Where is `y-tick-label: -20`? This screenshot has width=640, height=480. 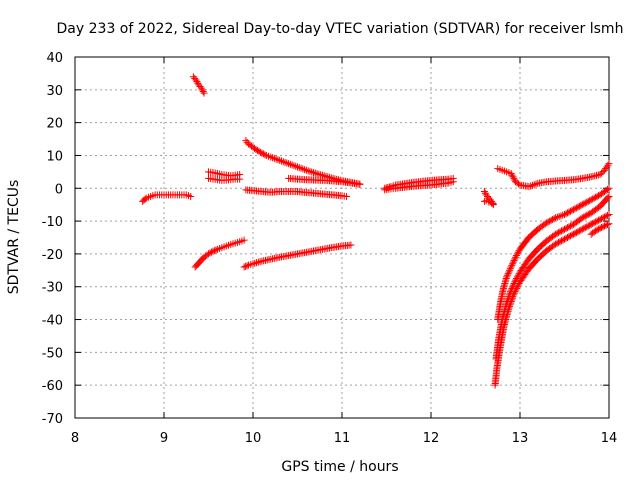
y-tick-label: -20 is located at coordinates (52, 255).